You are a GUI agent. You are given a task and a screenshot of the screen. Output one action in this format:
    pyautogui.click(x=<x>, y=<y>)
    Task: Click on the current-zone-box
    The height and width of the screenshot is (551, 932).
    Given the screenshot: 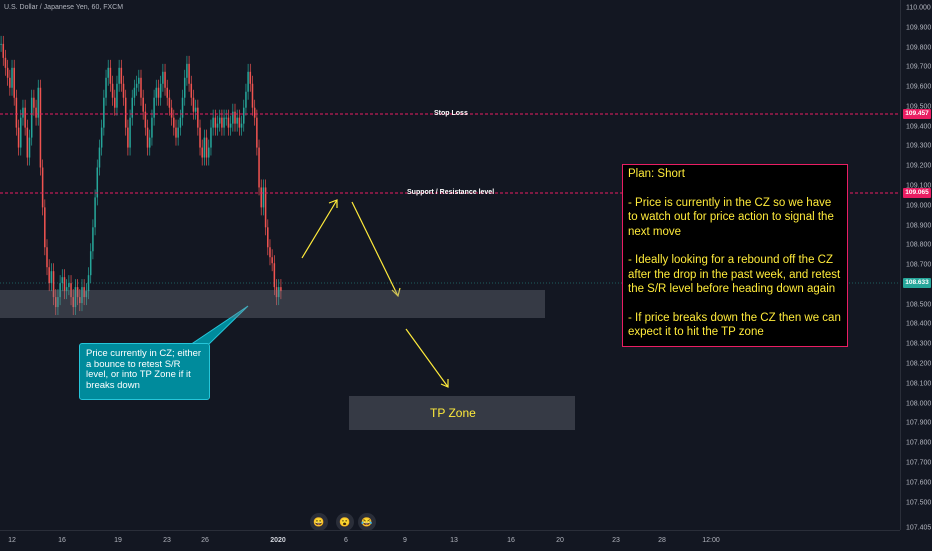 What is the action you would take?
    pyautogui.click(x=272, y=304)
    